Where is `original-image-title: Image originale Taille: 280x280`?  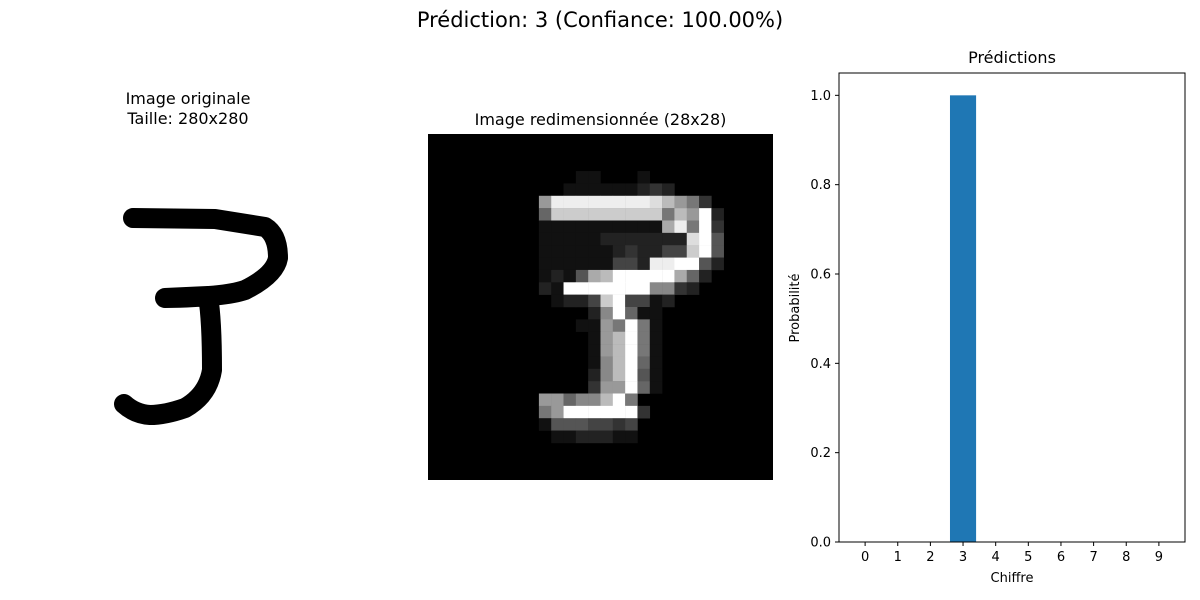 original-image-title: Image originale Taille: 280x280 is located at coordinates (188, 109).